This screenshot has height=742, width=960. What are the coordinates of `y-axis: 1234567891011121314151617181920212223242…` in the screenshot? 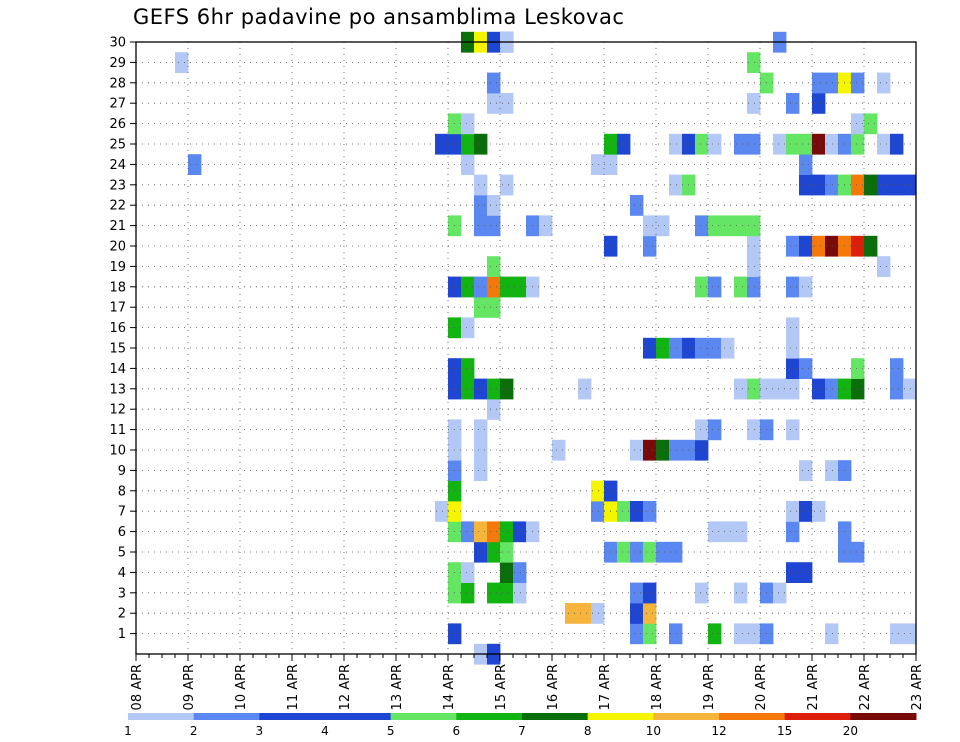 It's located at (122, 339).